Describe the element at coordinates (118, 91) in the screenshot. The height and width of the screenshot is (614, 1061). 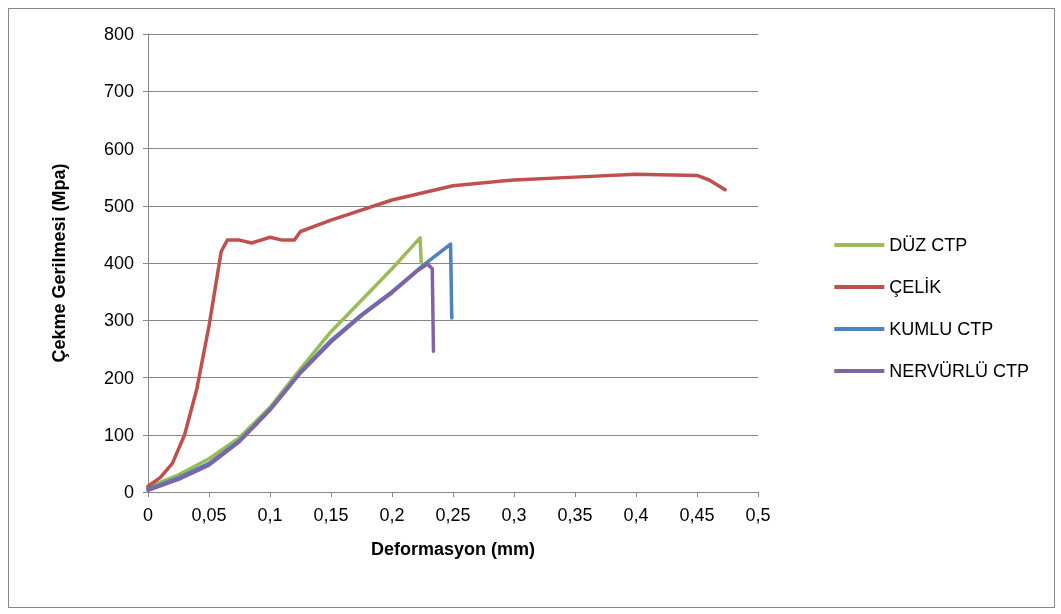
I see `y-tick-label: 700` at that location.